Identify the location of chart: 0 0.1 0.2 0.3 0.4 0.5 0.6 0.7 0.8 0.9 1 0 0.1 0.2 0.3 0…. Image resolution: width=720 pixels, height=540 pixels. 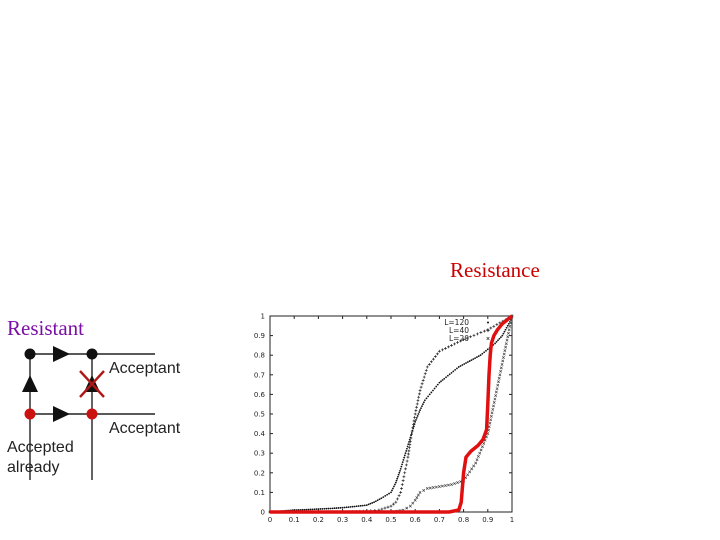
(384, 419).